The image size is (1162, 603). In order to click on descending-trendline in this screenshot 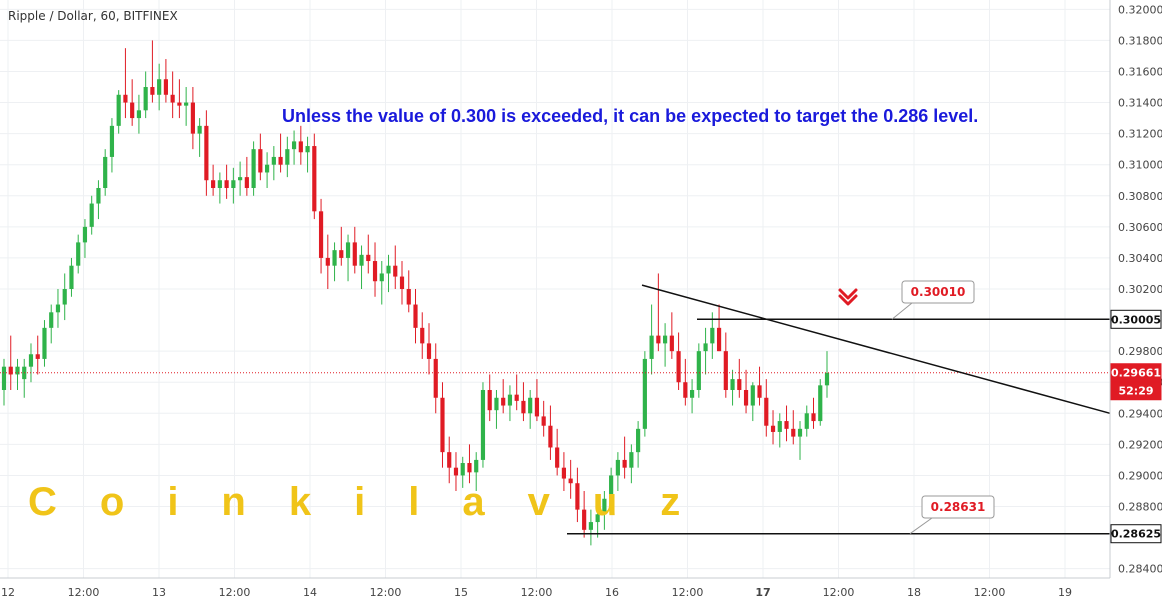, I will do `click(876, 349)`.